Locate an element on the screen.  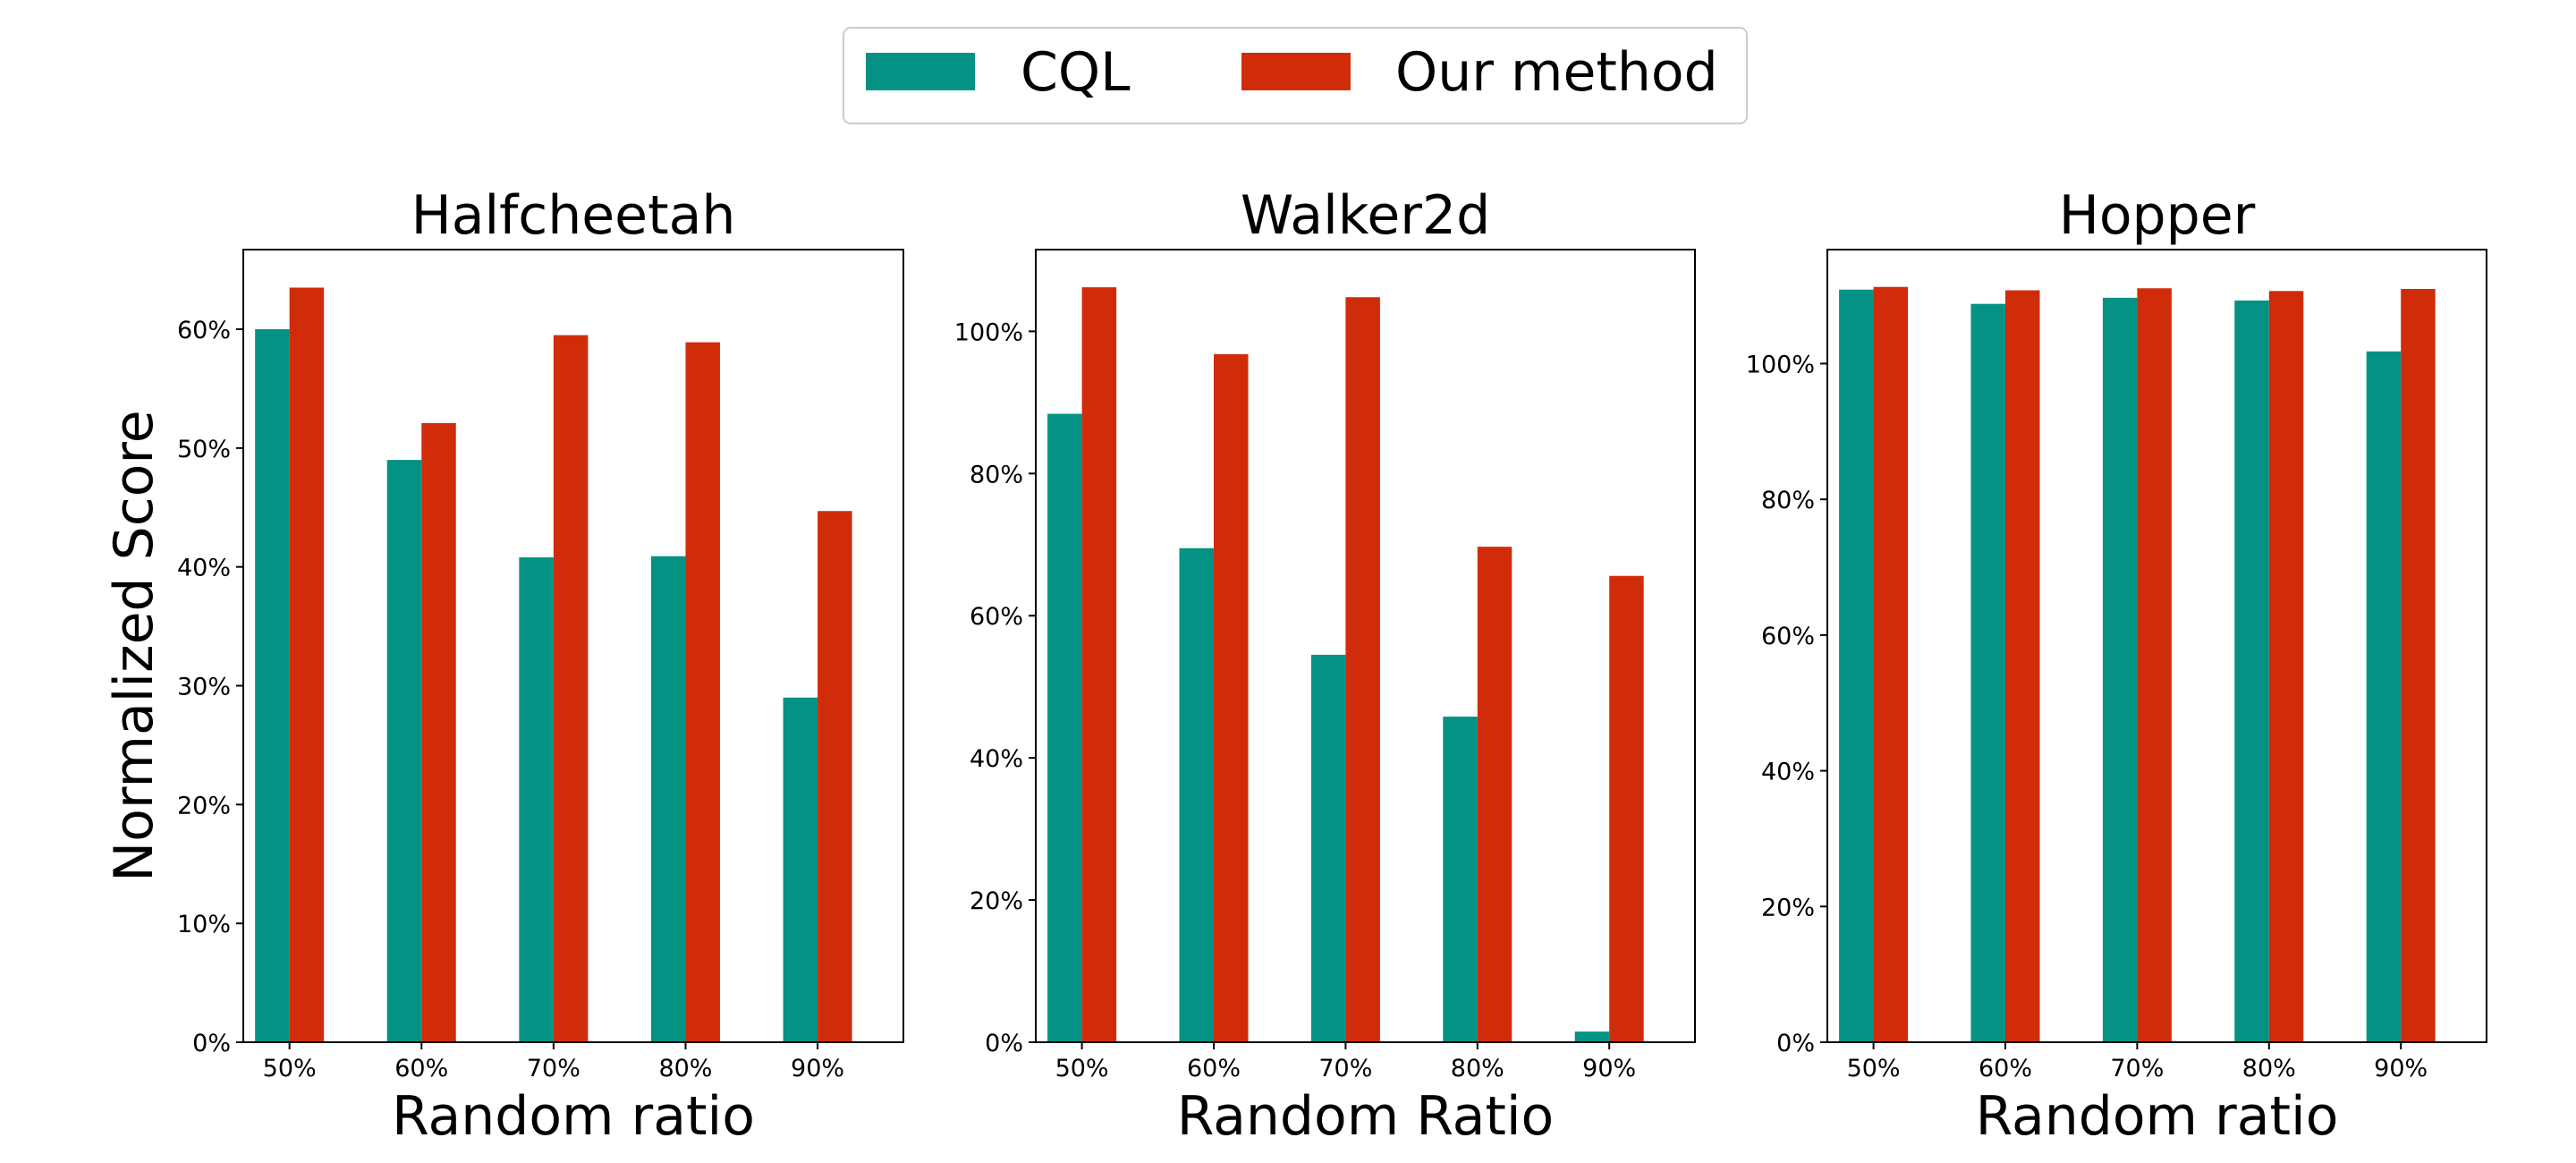
panel-title: Walker2d is located at coordinates (1365, 216).